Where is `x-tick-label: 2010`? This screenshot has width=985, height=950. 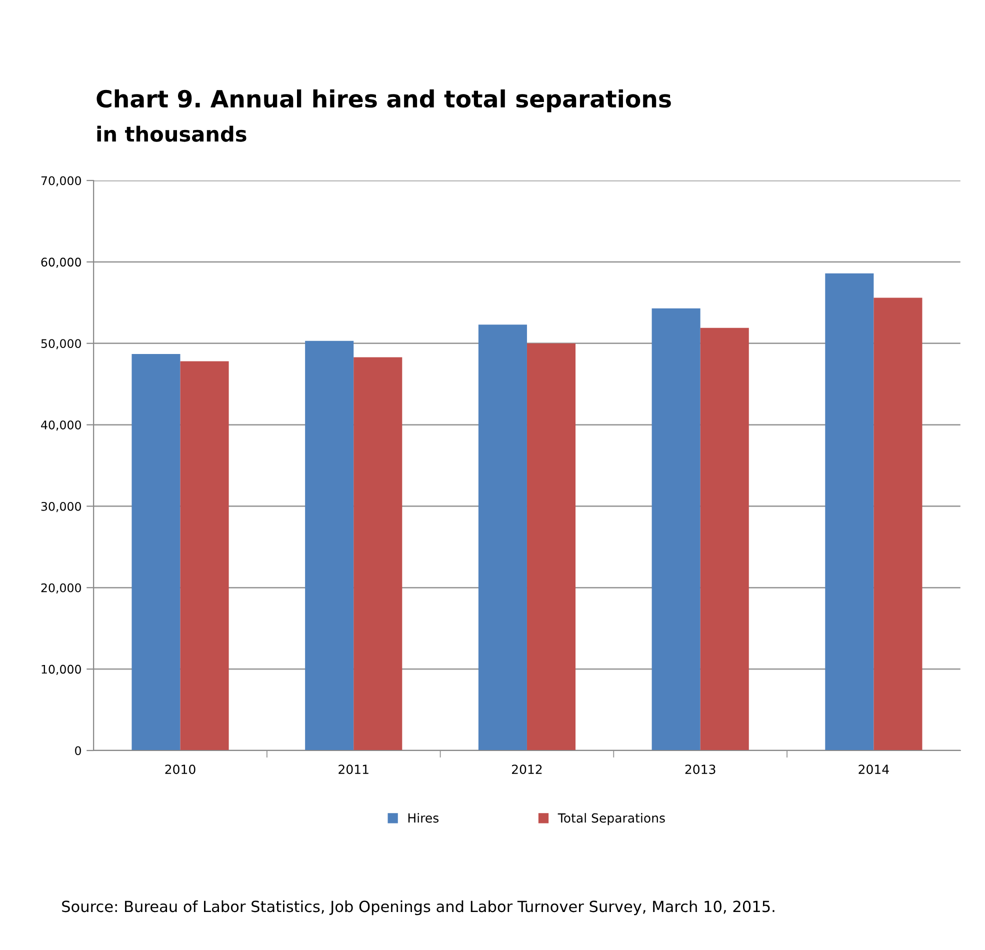
x-tick-label: 2010 is located at coordinates (180, 769).